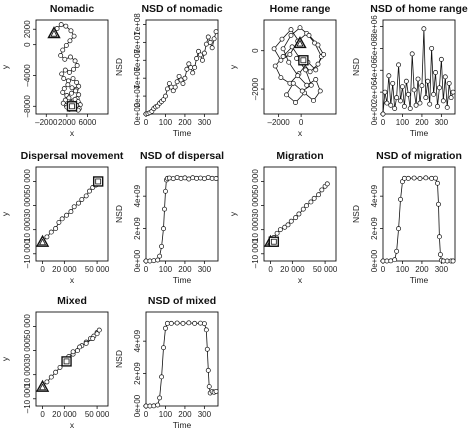 The width and height of the screenshot is (474, 437). What do you see at coordinates (27, 374) in the screenshot?
I see `y-tick-label: 10 000` at bounding box center [27, 374].